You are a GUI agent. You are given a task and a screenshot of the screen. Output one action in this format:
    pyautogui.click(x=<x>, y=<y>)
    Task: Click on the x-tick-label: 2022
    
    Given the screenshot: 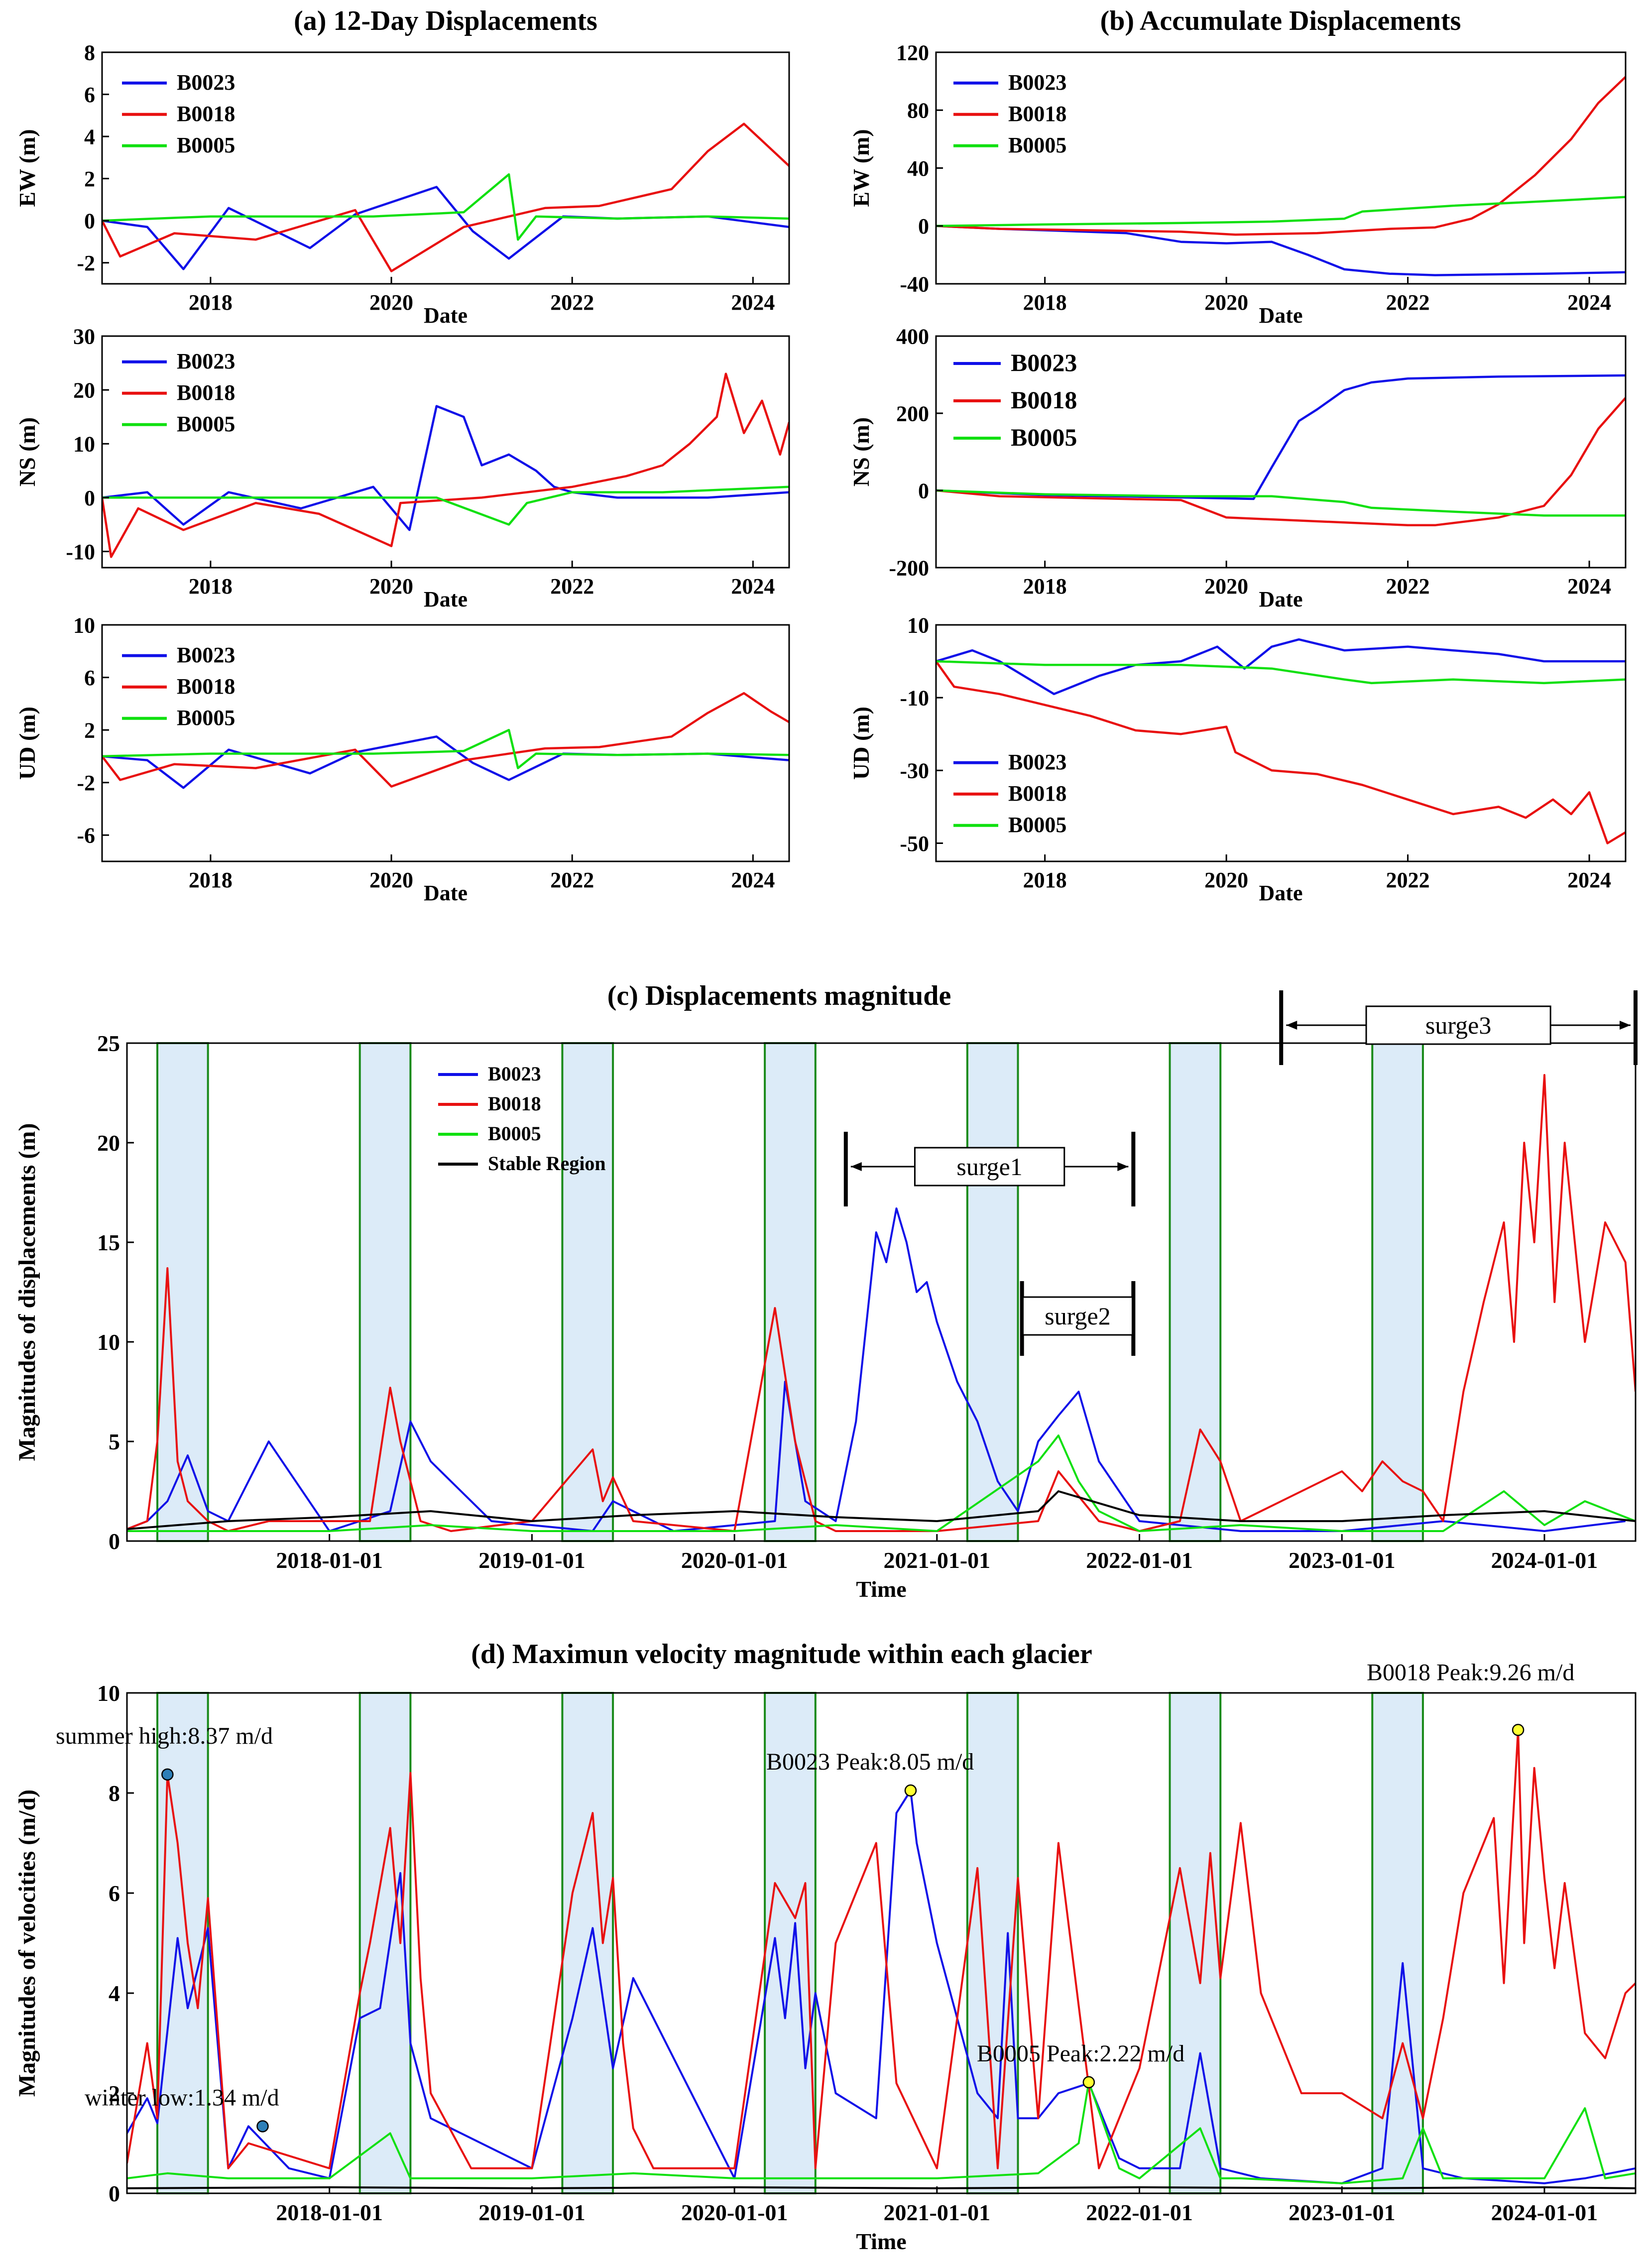 What is the action you would take?
    pyautogui.click(x=572, y=586)
    